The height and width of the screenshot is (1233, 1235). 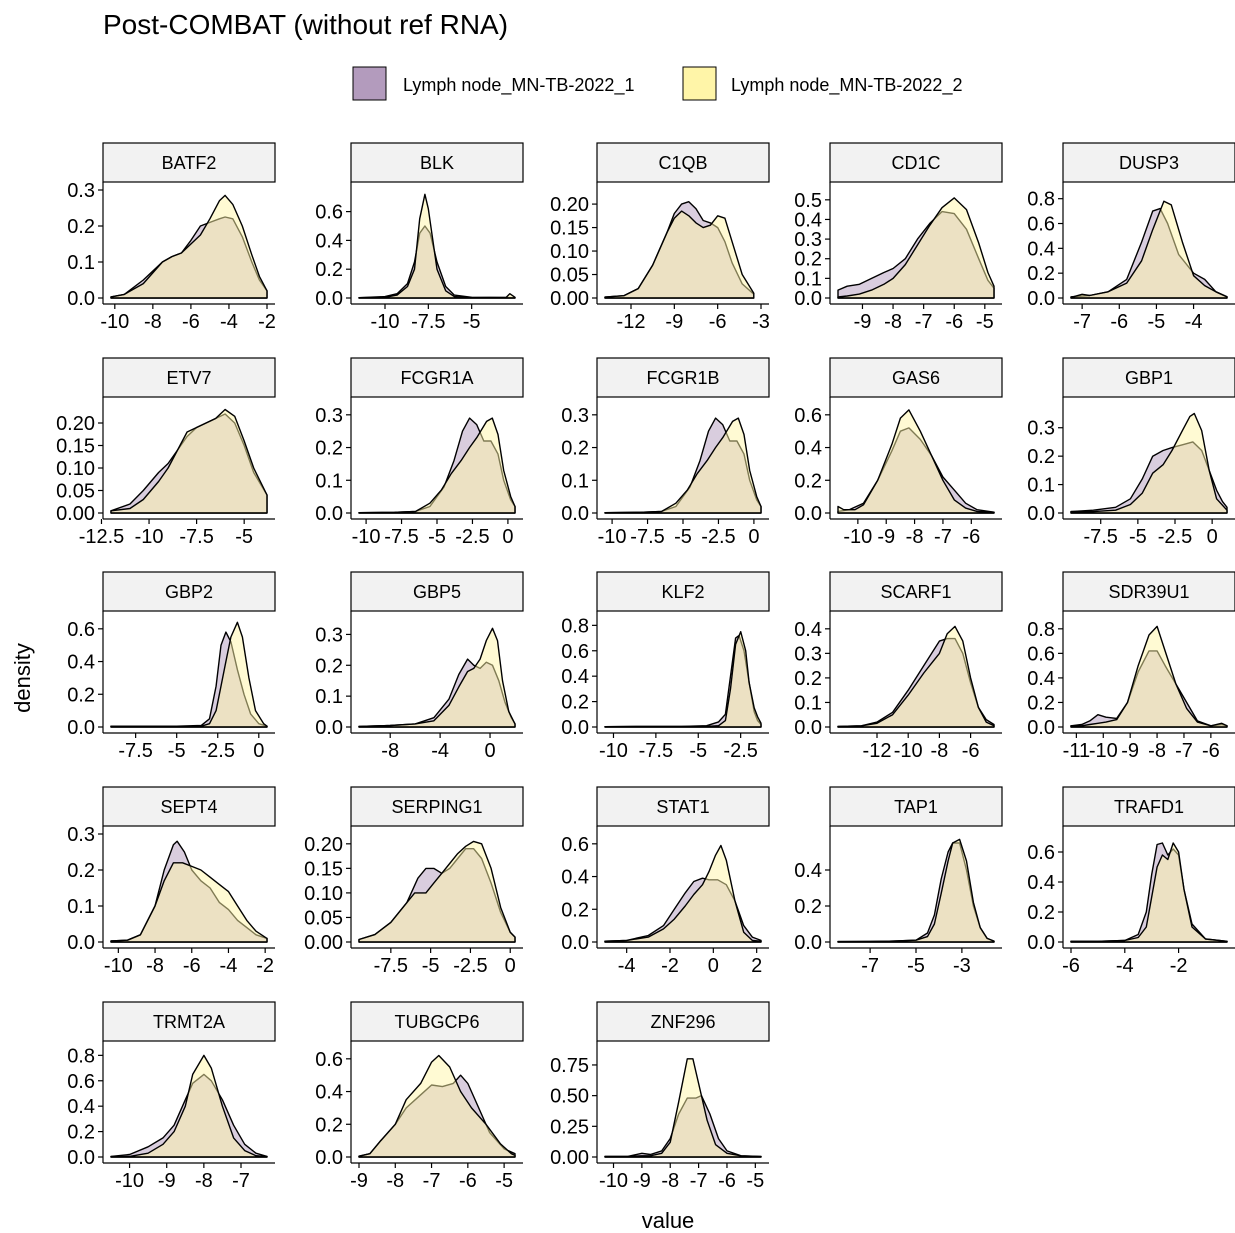 I want to click on y-tick-label: 0.25, so click(x=569, y=1127).